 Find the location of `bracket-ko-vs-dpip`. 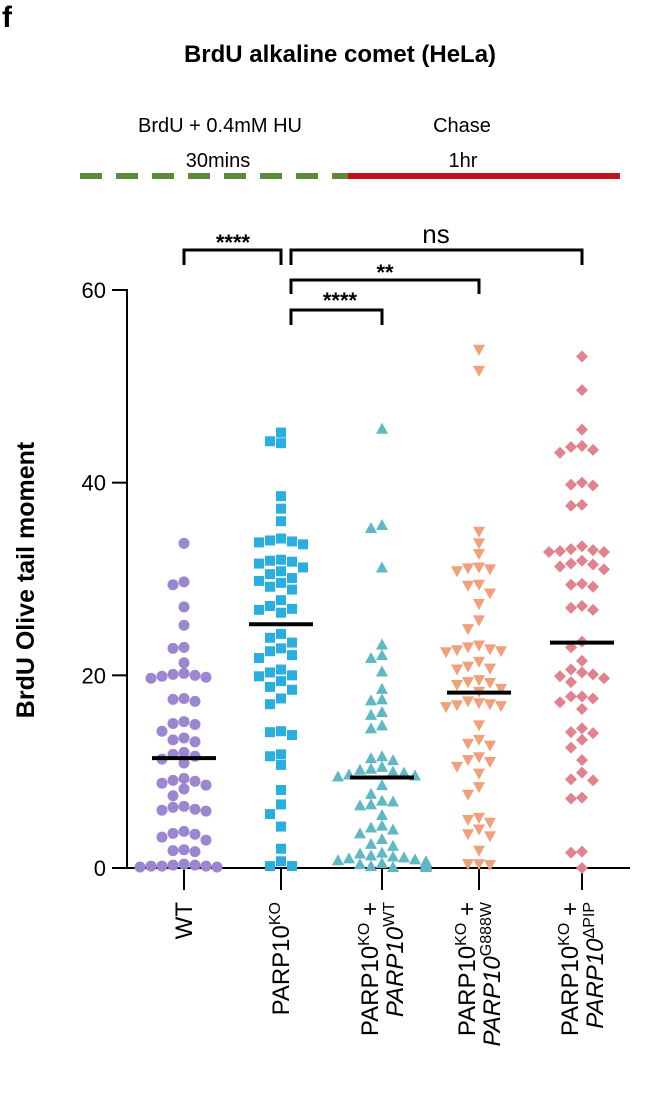

bracket-ko-vs-dpip is located at coordinates (436, 256).